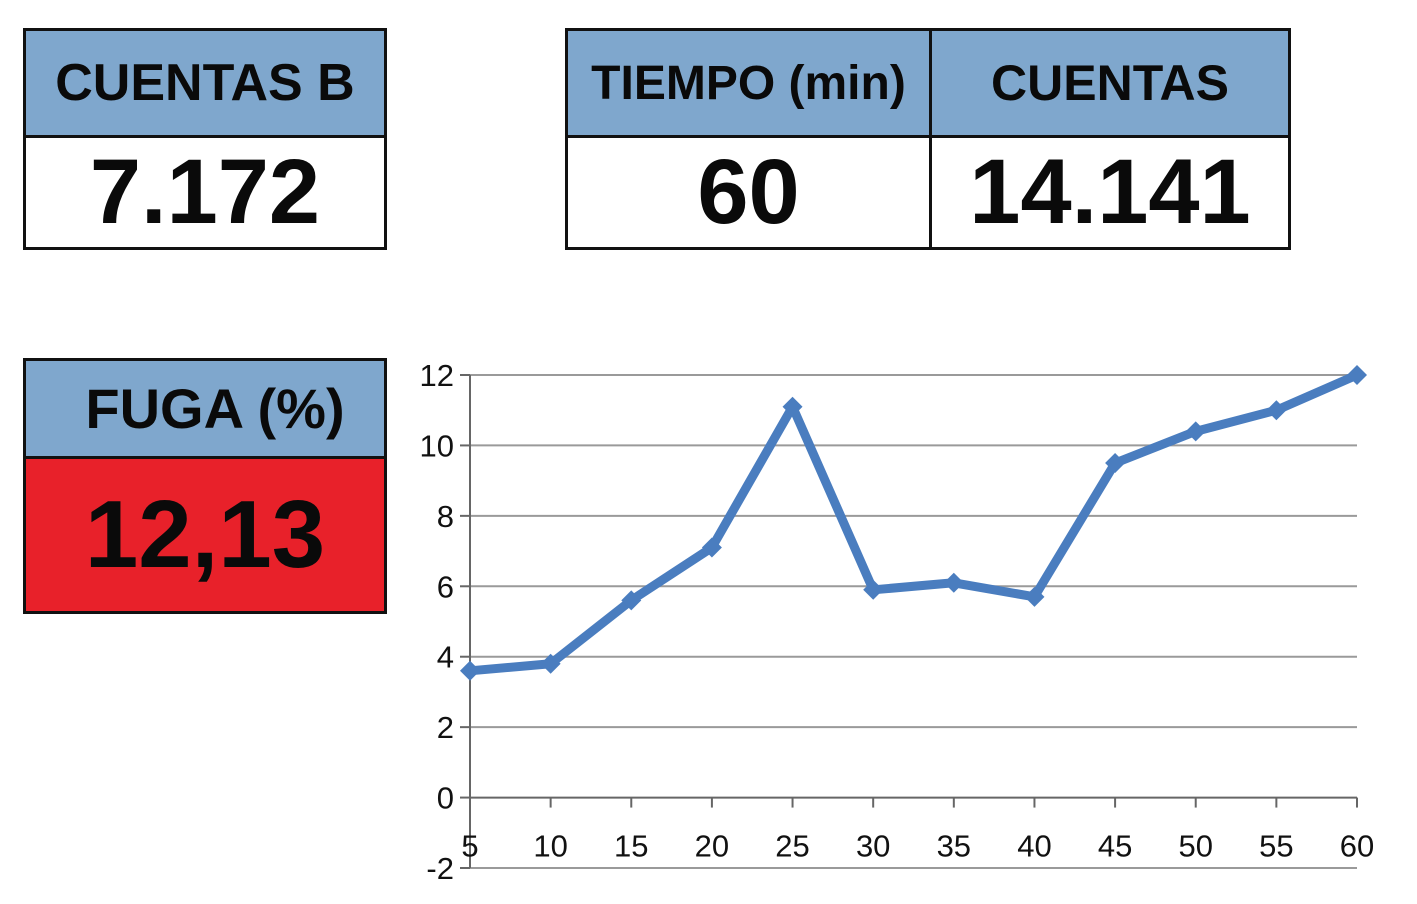 This screenshot has width=1417, height=904. Describe the element at coordinates (1110, 192) in the screenshot. I see `cuentas-value: 14.141` at that location.